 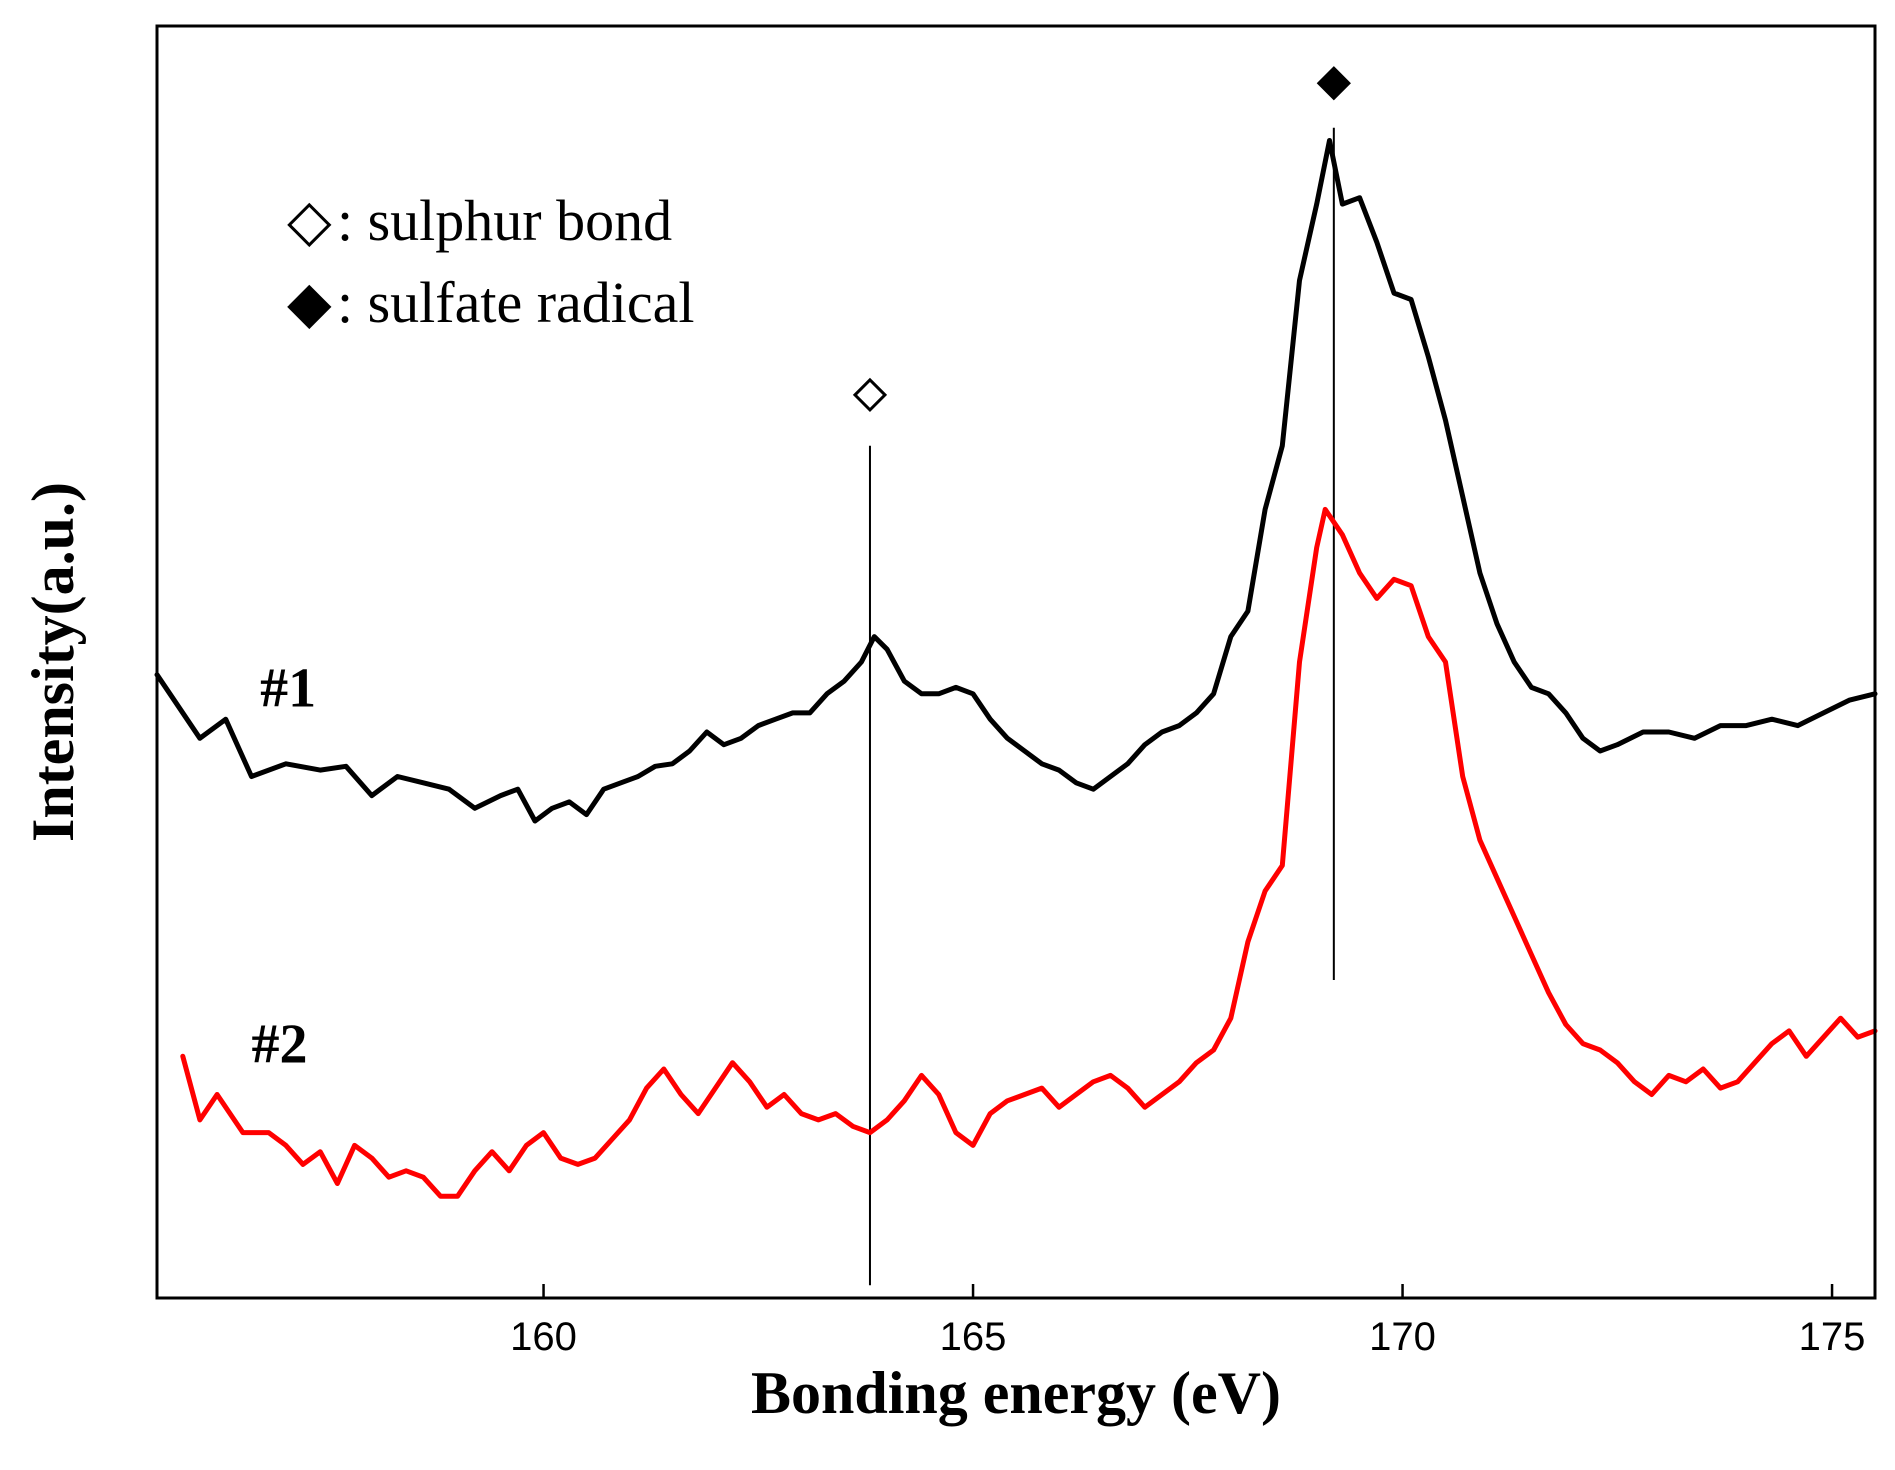 I want to click on legend-label-sulfate-radical: : sulfate radical, so click(x=516, y=302).